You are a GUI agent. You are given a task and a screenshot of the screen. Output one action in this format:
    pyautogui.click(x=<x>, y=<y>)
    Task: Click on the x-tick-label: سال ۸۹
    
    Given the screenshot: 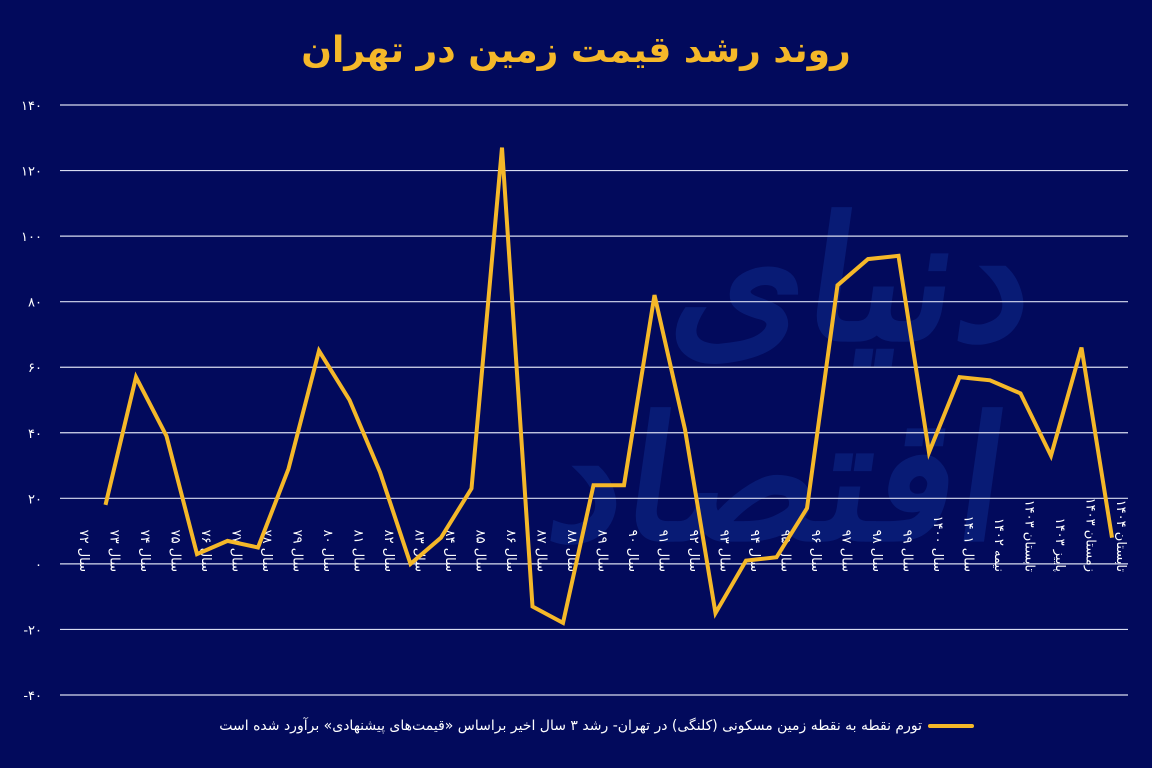 What is the action you would take?
    pyautogui.click(x=602, y=551)
    